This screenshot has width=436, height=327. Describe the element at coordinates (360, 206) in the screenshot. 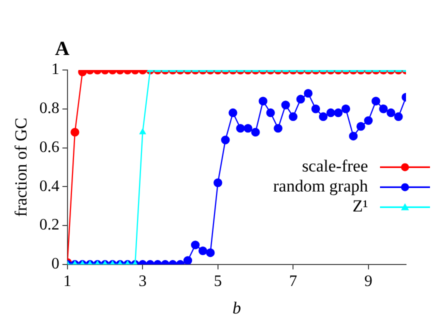

I see `legend-label: Z¹` at that location.